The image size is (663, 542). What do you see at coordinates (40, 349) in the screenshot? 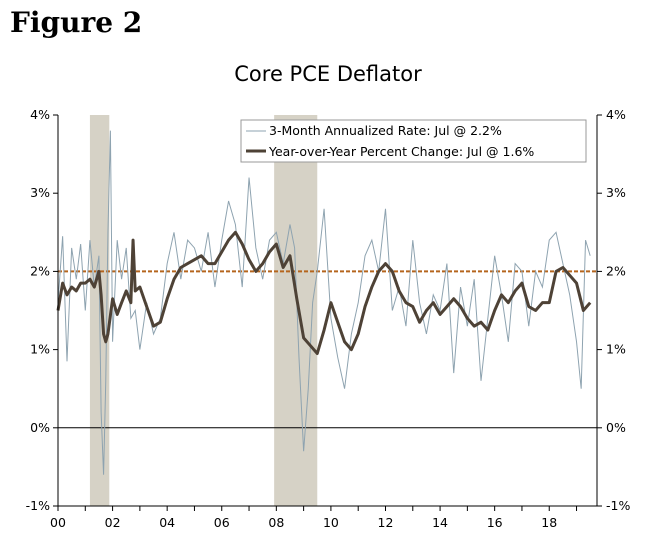
I see `y-tick-label-left: 1%` at bounding box center [40, 349].